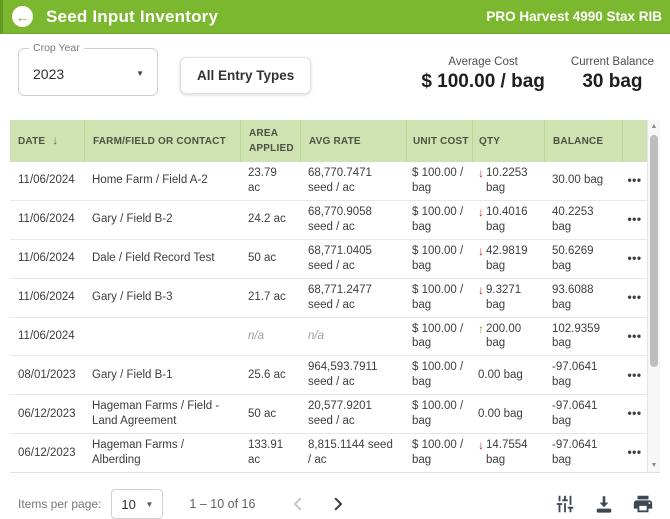 This screenshot has height=519, width=670. I want to click on back-arrow-icon: ←, so click(22, 16).